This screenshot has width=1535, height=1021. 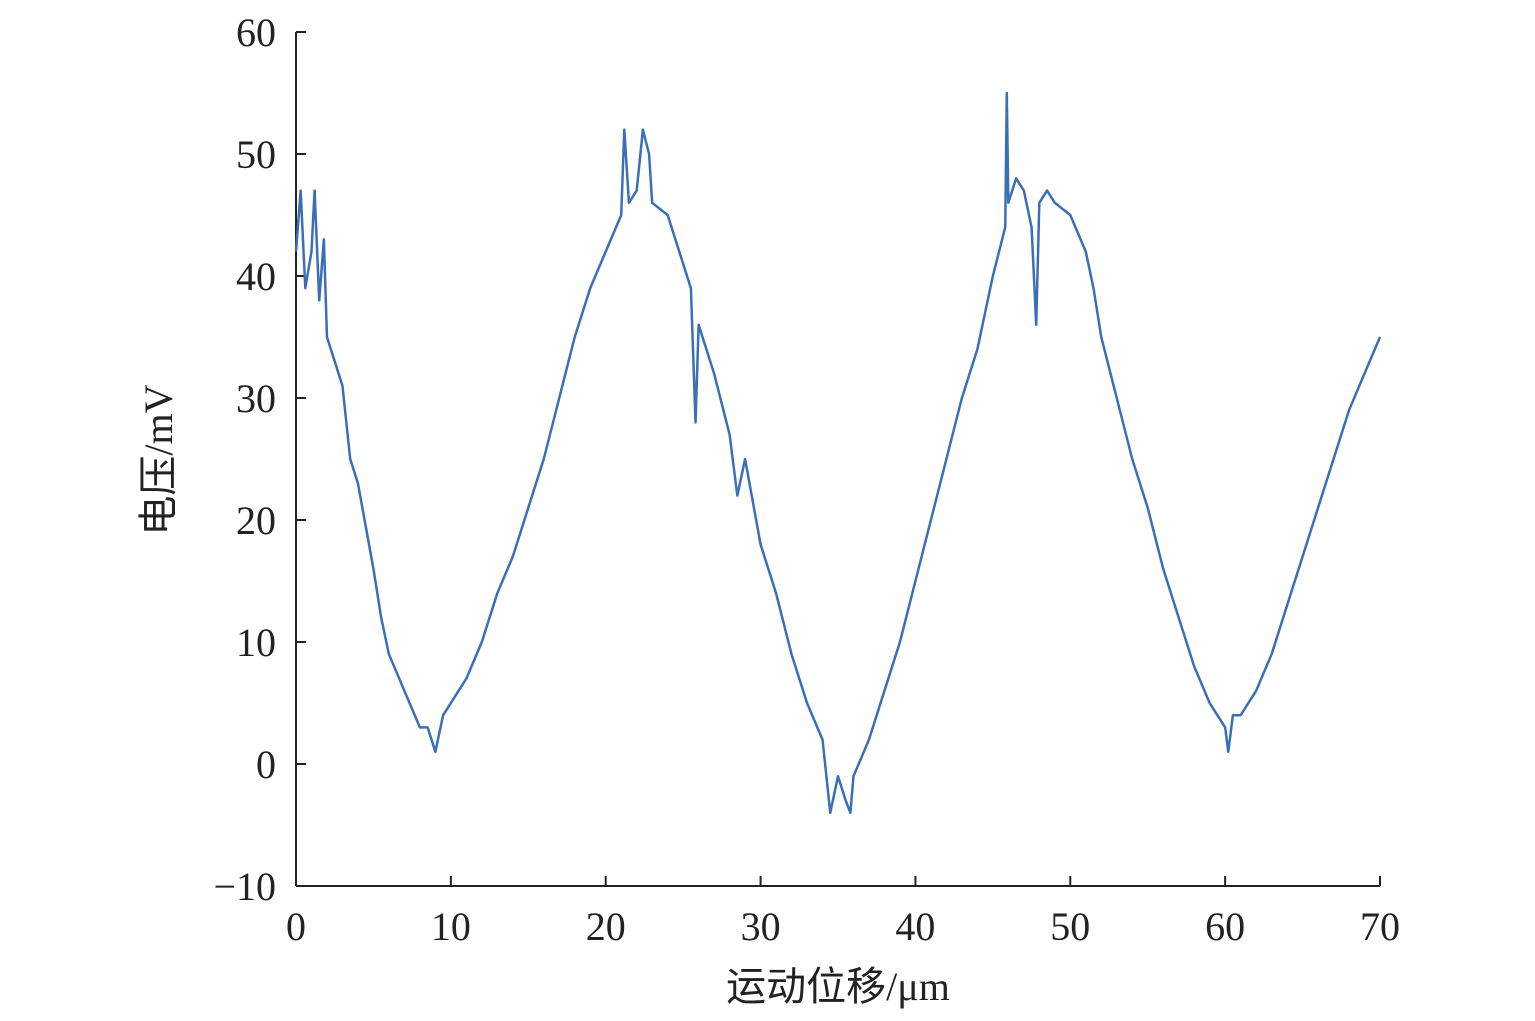 What do you see at coordinates (256, 520) in the screenshot?
I see `y-tick-label: 20` at bounding box center [256, 520].